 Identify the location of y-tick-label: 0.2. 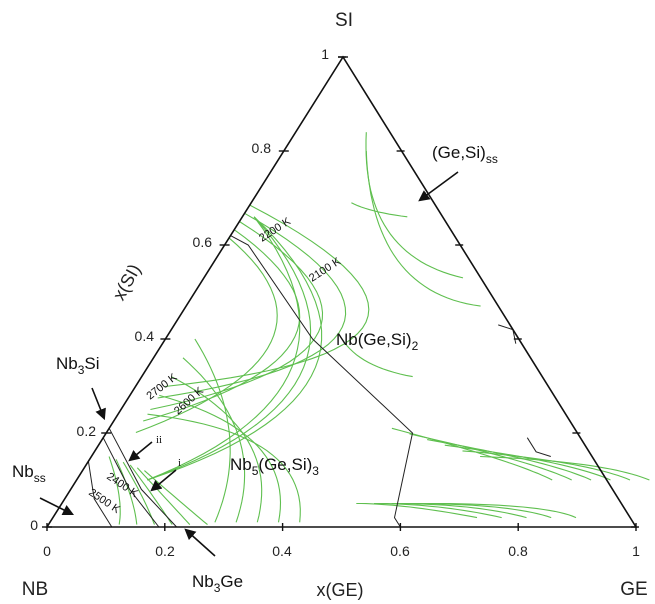
(87, 431).